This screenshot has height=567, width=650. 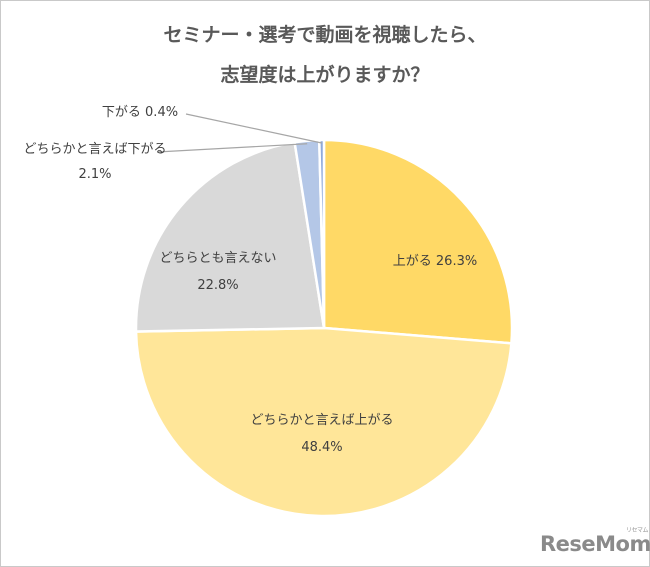 What do you see at coordinates (325, 75) in the screenshot?
I see `chart-title-line2: 志望度は上がりますか？` at bounding box center [325, 75].